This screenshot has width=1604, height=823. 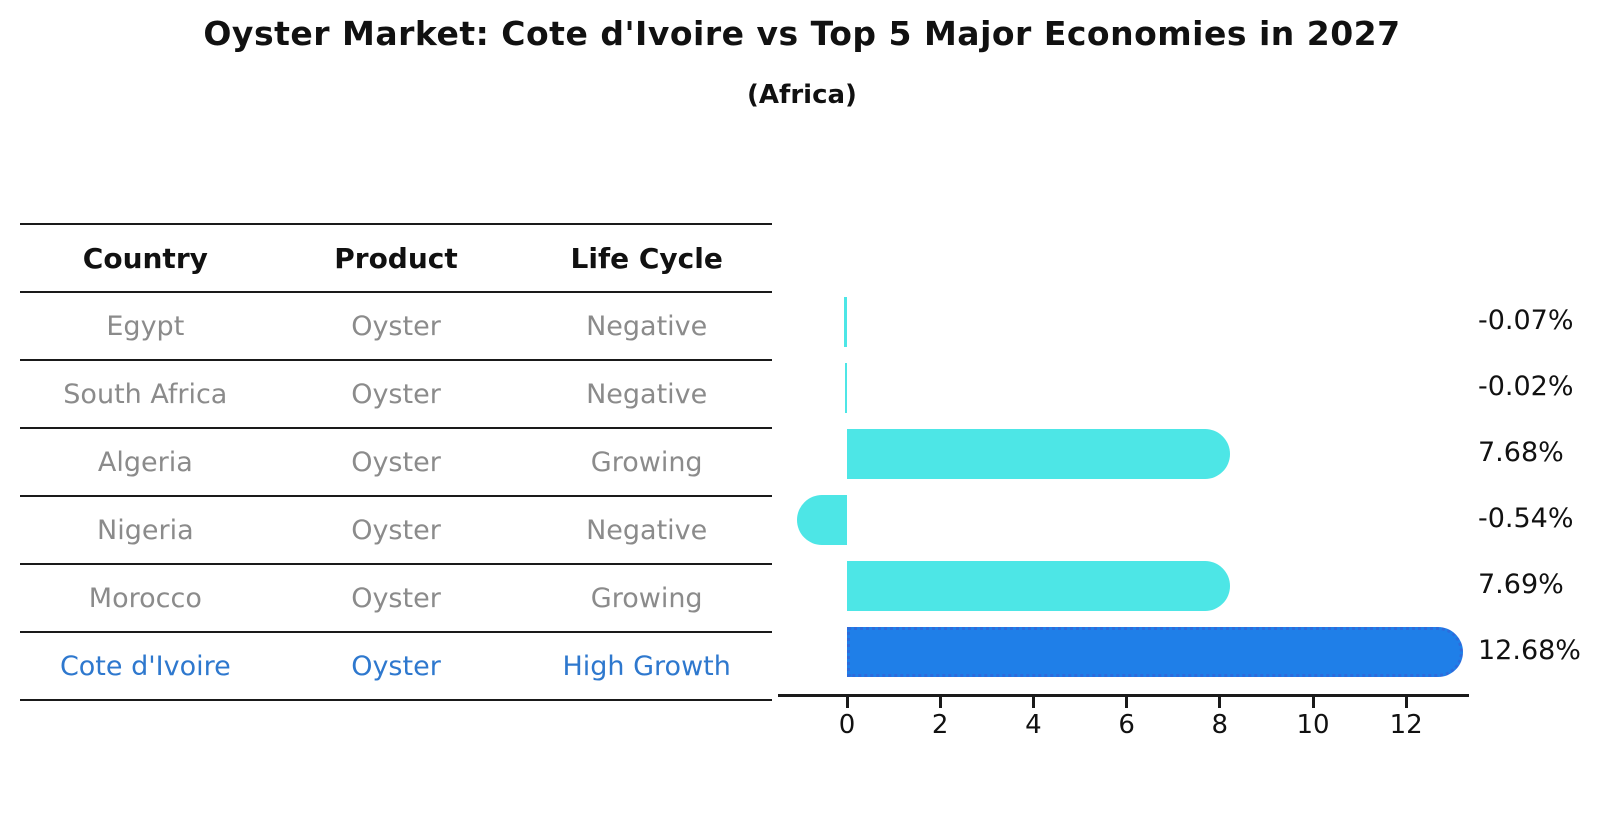 What do you see at coordinates (1521, 452) in the screenshot?
I see `value-label-algeria: 7.68%` at bounding box center [1521, 452].